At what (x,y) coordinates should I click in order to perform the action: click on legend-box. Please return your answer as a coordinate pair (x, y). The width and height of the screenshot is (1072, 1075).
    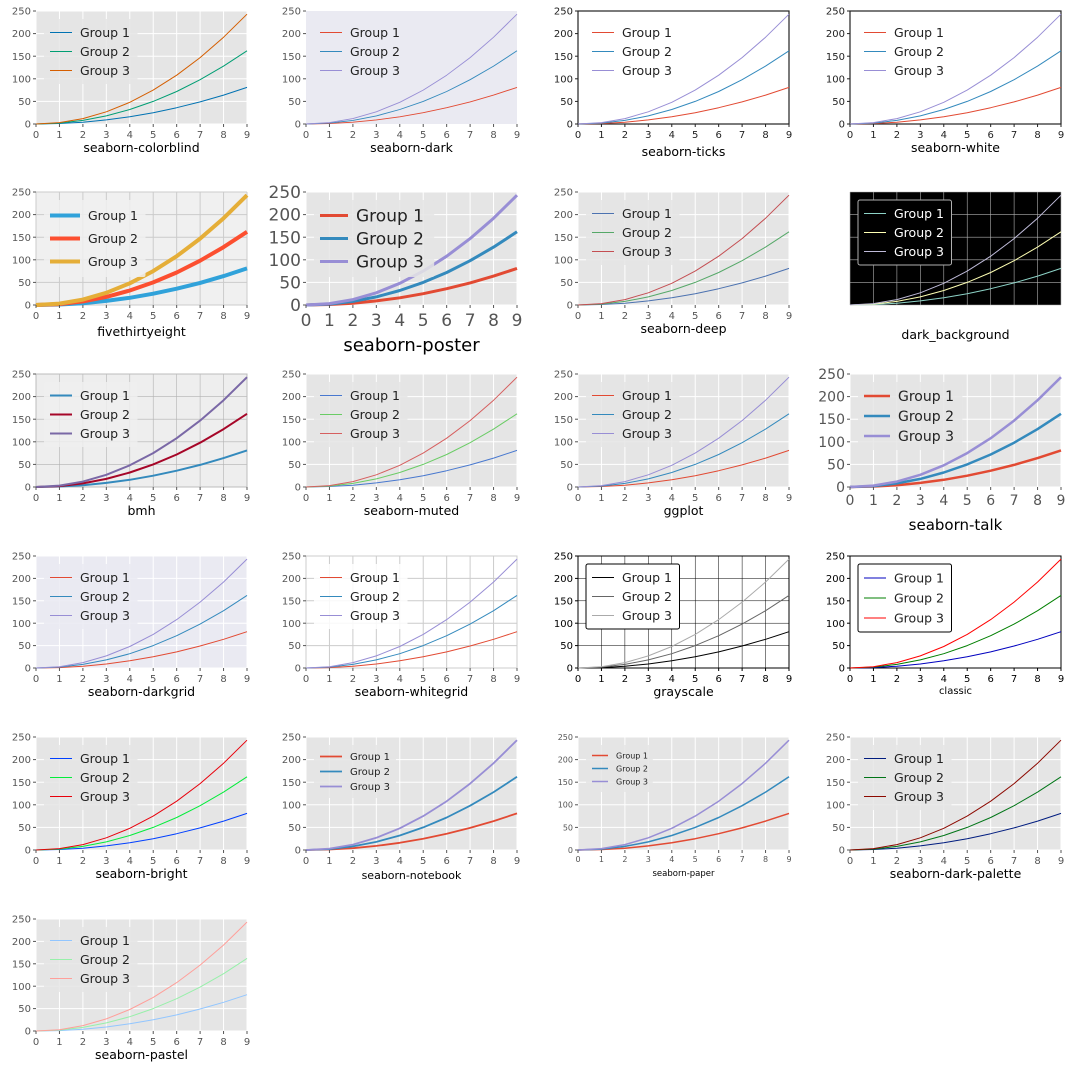
    Looking at the image, I should click on (91, 777).